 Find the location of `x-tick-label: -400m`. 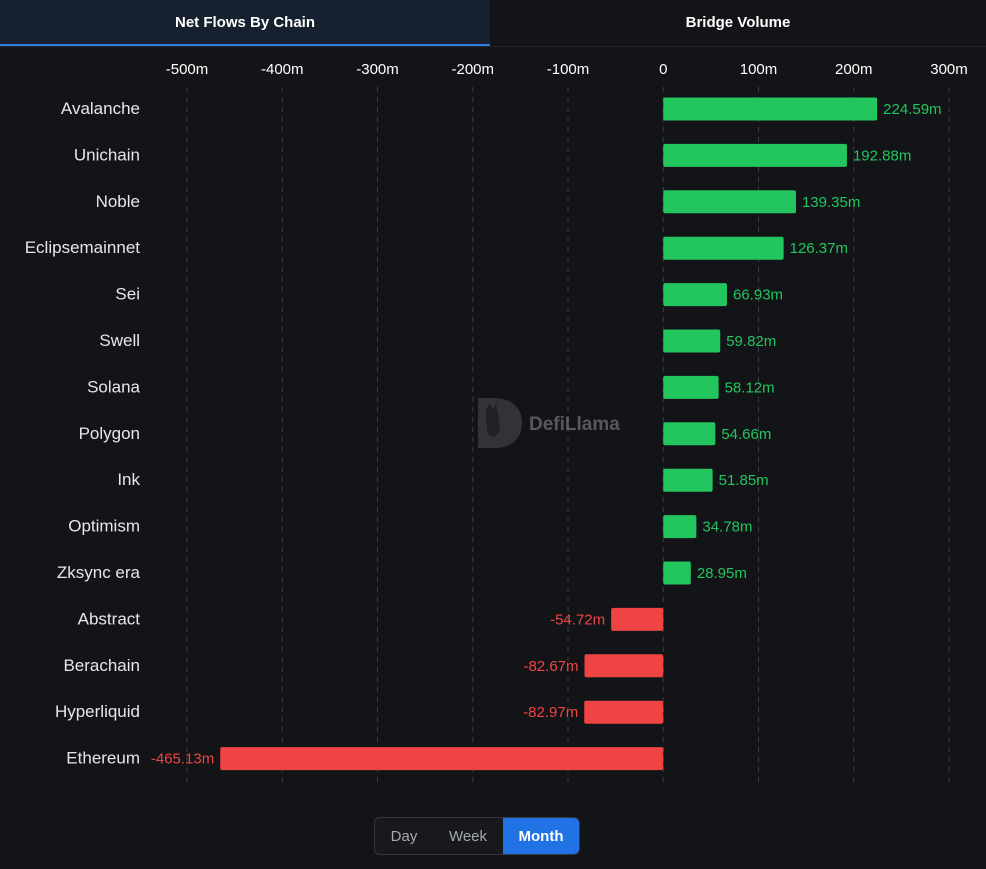

x-tick-label: -400m is located at coordinates (282, 69).